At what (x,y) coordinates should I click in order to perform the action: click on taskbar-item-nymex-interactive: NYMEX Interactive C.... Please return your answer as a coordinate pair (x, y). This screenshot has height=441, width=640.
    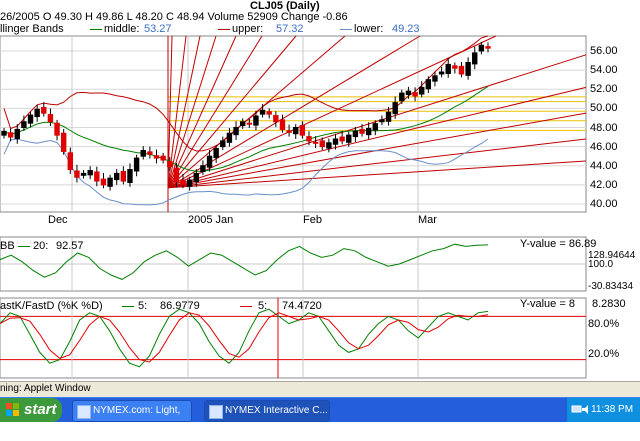
    Looking at the image, I should click on (267, 411).